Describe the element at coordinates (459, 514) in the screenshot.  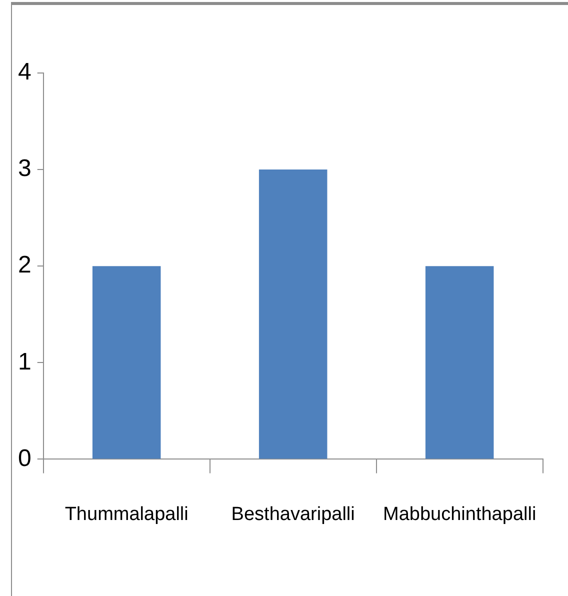
I see `x-tick-label: Mabbuchinthapalli` at that location.